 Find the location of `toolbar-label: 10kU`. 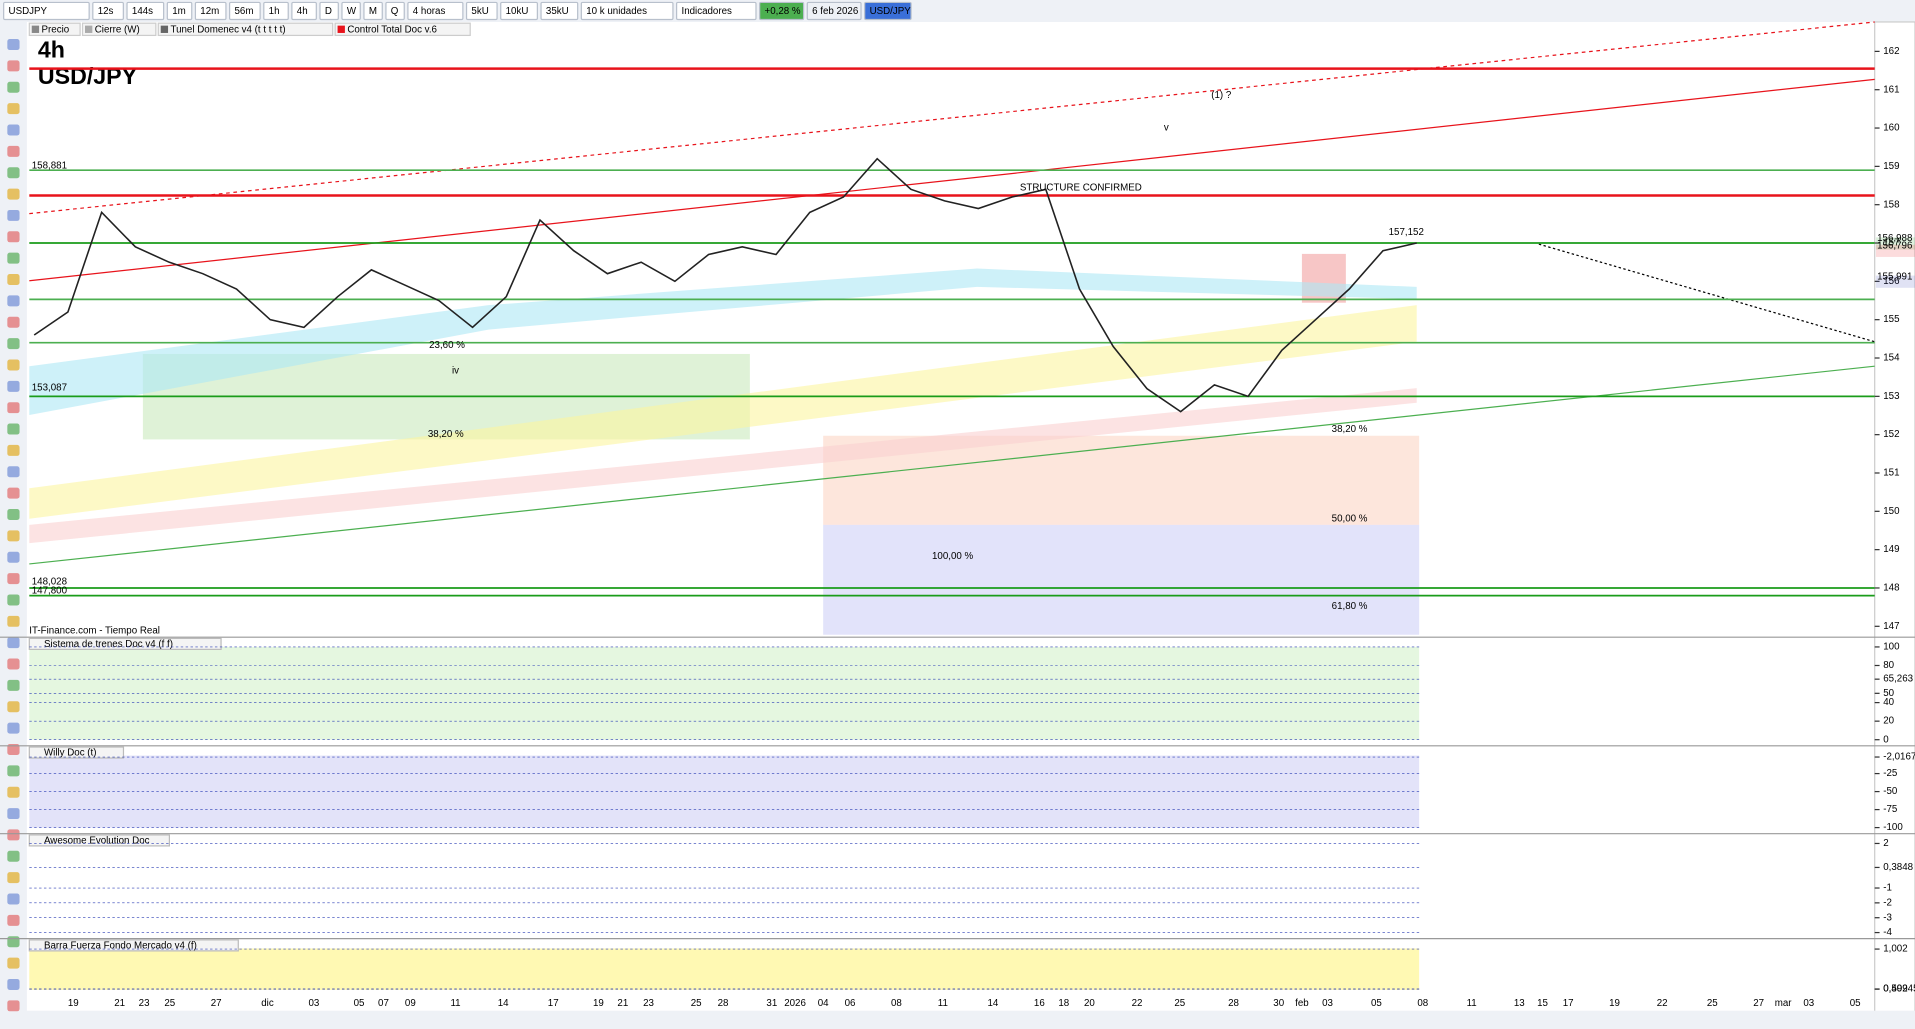

toolbar-label: 10kU is located at coordinates (517, 11).